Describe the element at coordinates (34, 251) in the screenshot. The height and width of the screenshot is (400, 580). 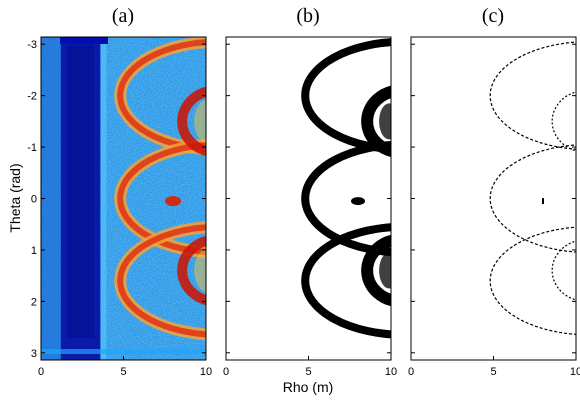
I see `y-tick-label: 1` at that location.